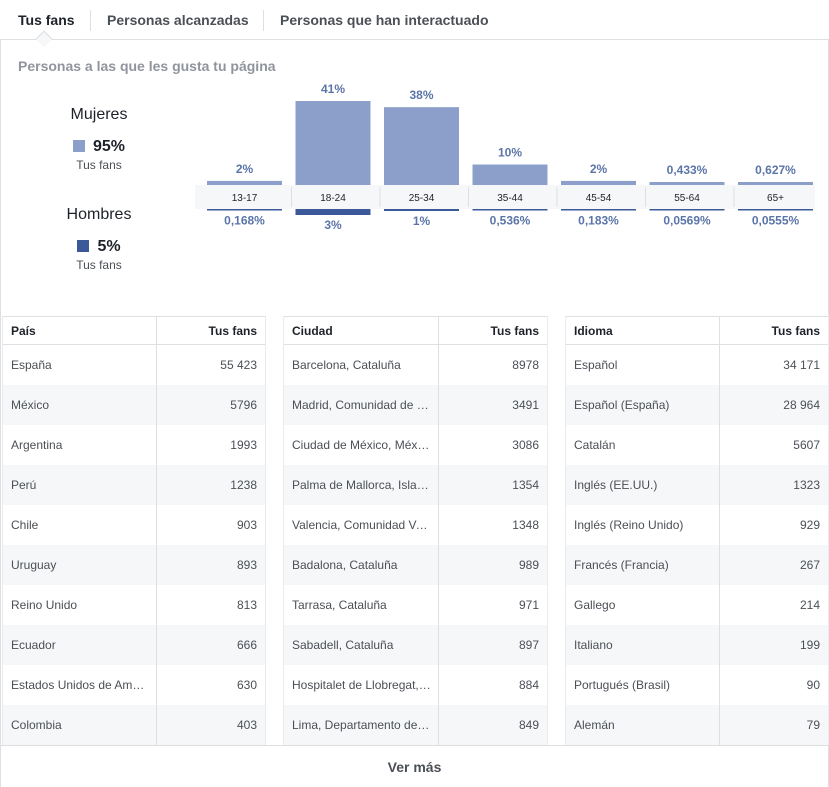  What do you see at coordinates (339, 605) in the screenshot?
I see `ciudad-cell: Tarrasa, Cataluña` at bounding box center [339, 605].